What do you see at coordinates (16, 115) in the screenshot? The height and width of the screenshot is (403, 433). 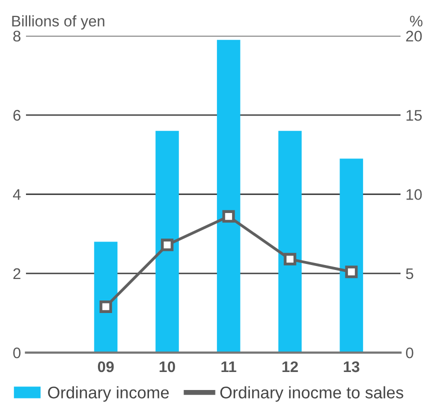 I see `y-tick-label: 6` at bounding box center [16, 115].